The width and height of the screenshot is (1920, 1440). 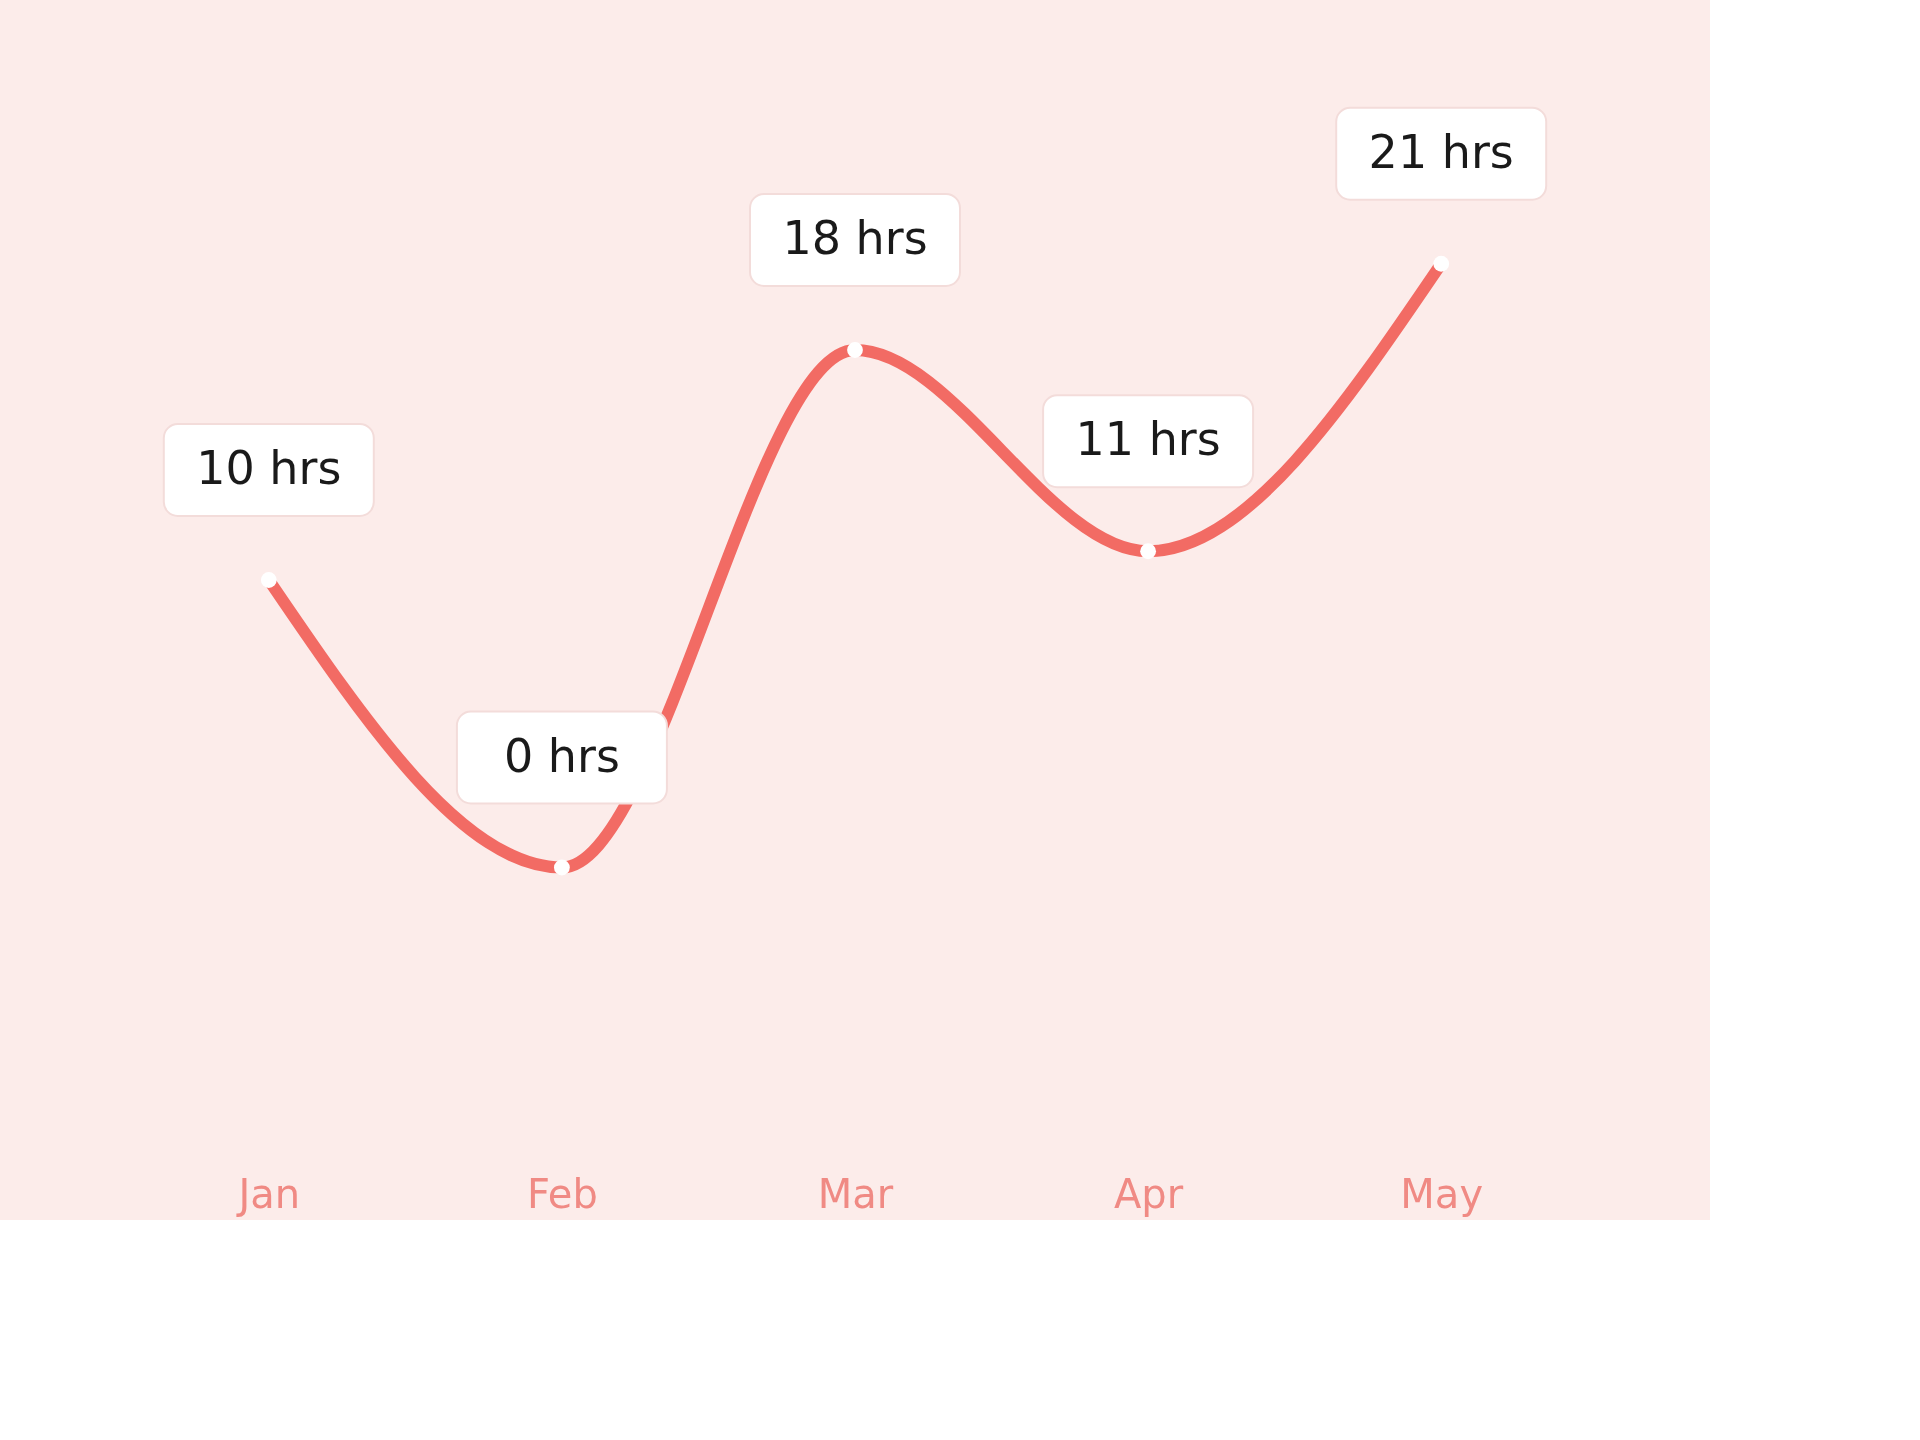 What do you see at coordinates (562, 1193) in the screenshot?
I see `x-tick-label: Feb` at bounding box center [562, 1193].